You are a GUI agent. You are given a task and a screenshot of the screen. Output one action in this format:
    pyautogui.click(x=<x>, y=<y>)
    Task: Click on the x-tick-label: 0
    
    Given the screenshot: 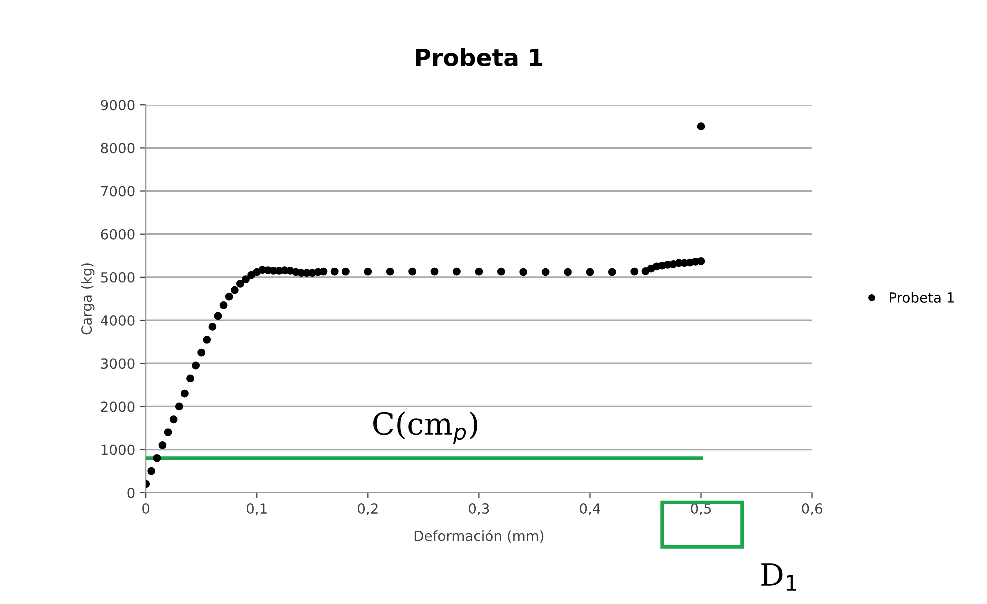 What is the action you would take?
    pyautogui.click(x=146, y=509)
    